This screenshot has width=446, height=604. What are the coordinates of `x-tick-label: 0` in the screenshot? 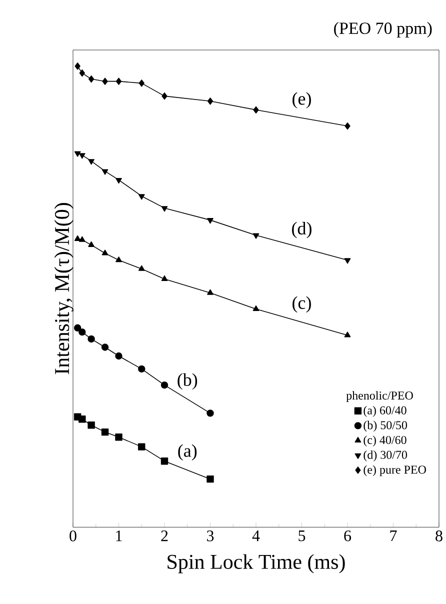 It's located at (72, 536).